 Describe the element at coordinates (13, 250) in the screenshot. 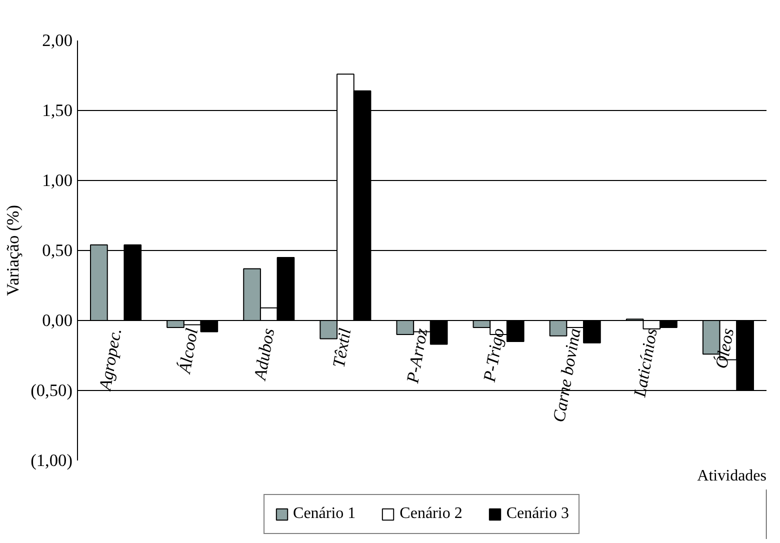

I see `y-axis-title: Variação (%)` at that location.